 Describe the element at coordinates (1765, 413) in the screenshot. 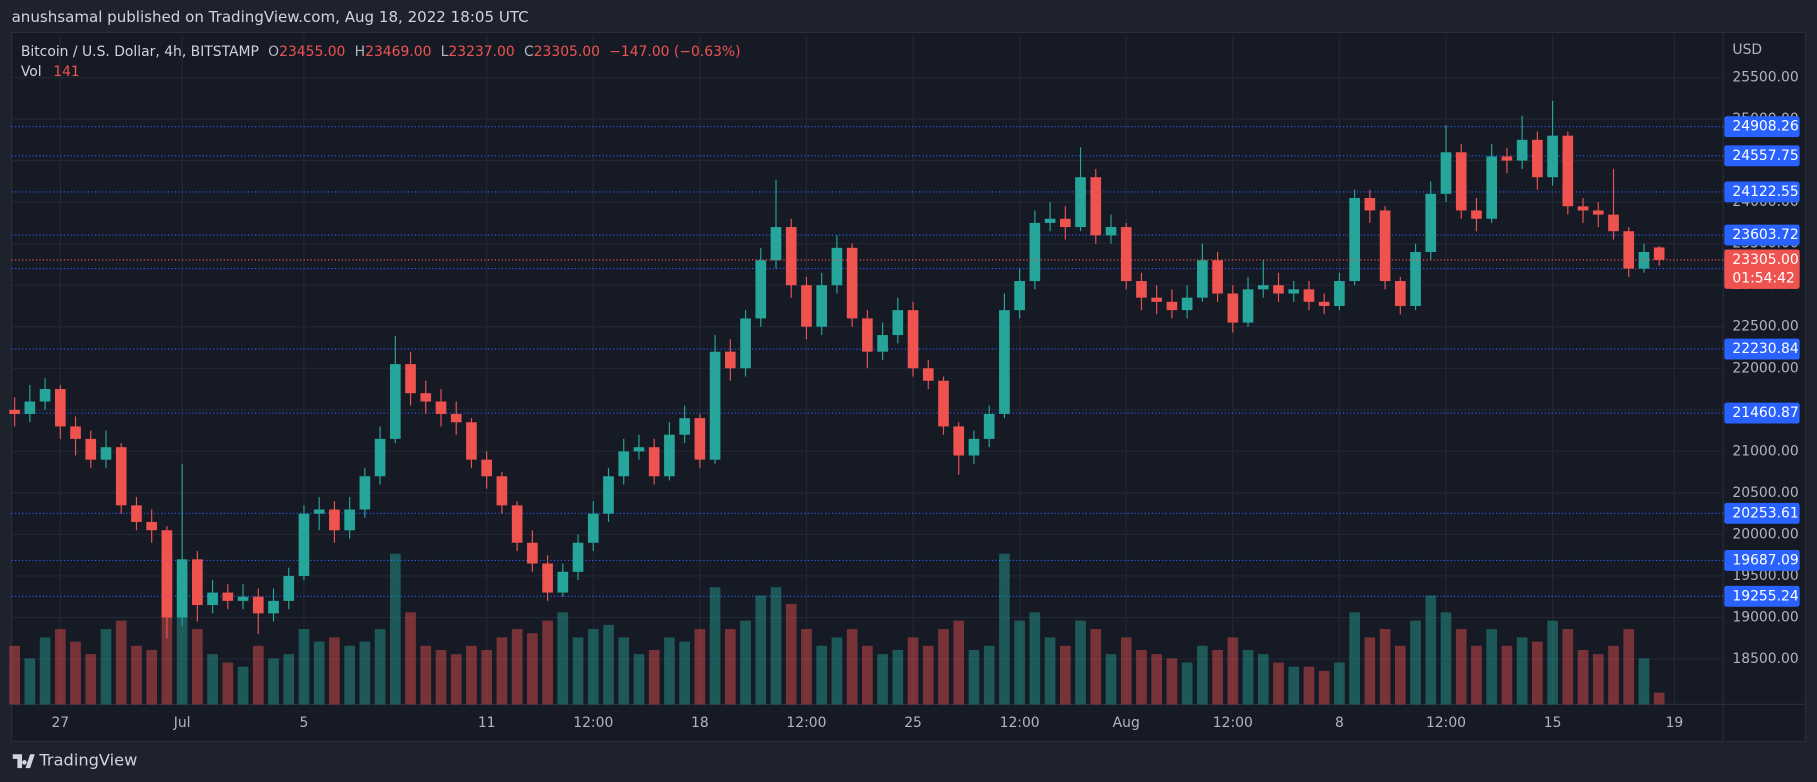

I see `level-label: 21460.87` at that location.